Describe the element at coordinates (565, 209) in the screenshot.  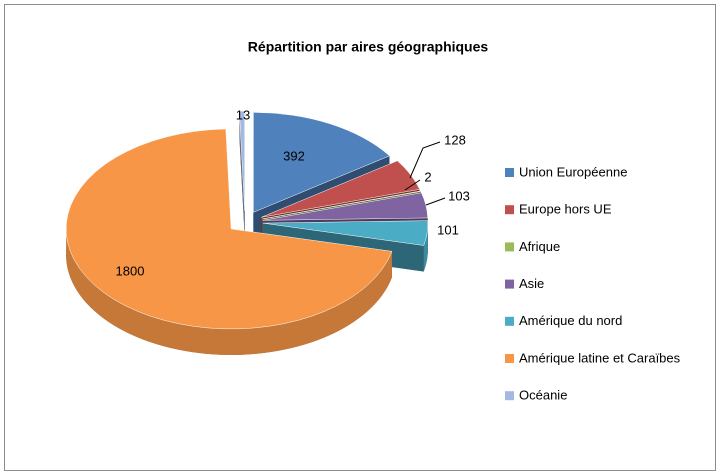
I see `legend-label: Europe hors UE` at that location.